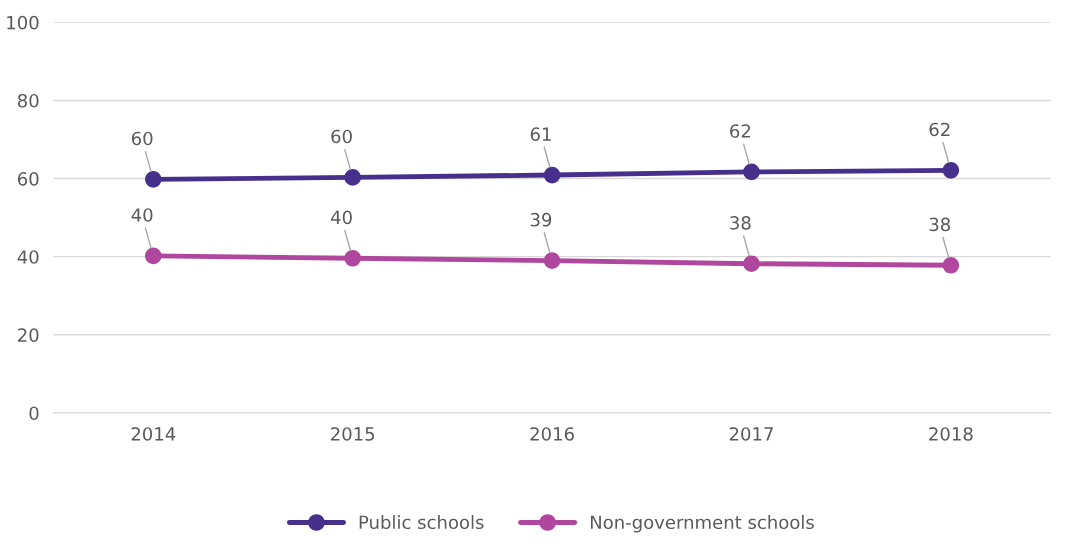 This screenshot has width=1072, height=558. Describe the element at coordinates (353, 434) in the screenshot. I see `x-tick-label: 2015` at that location.